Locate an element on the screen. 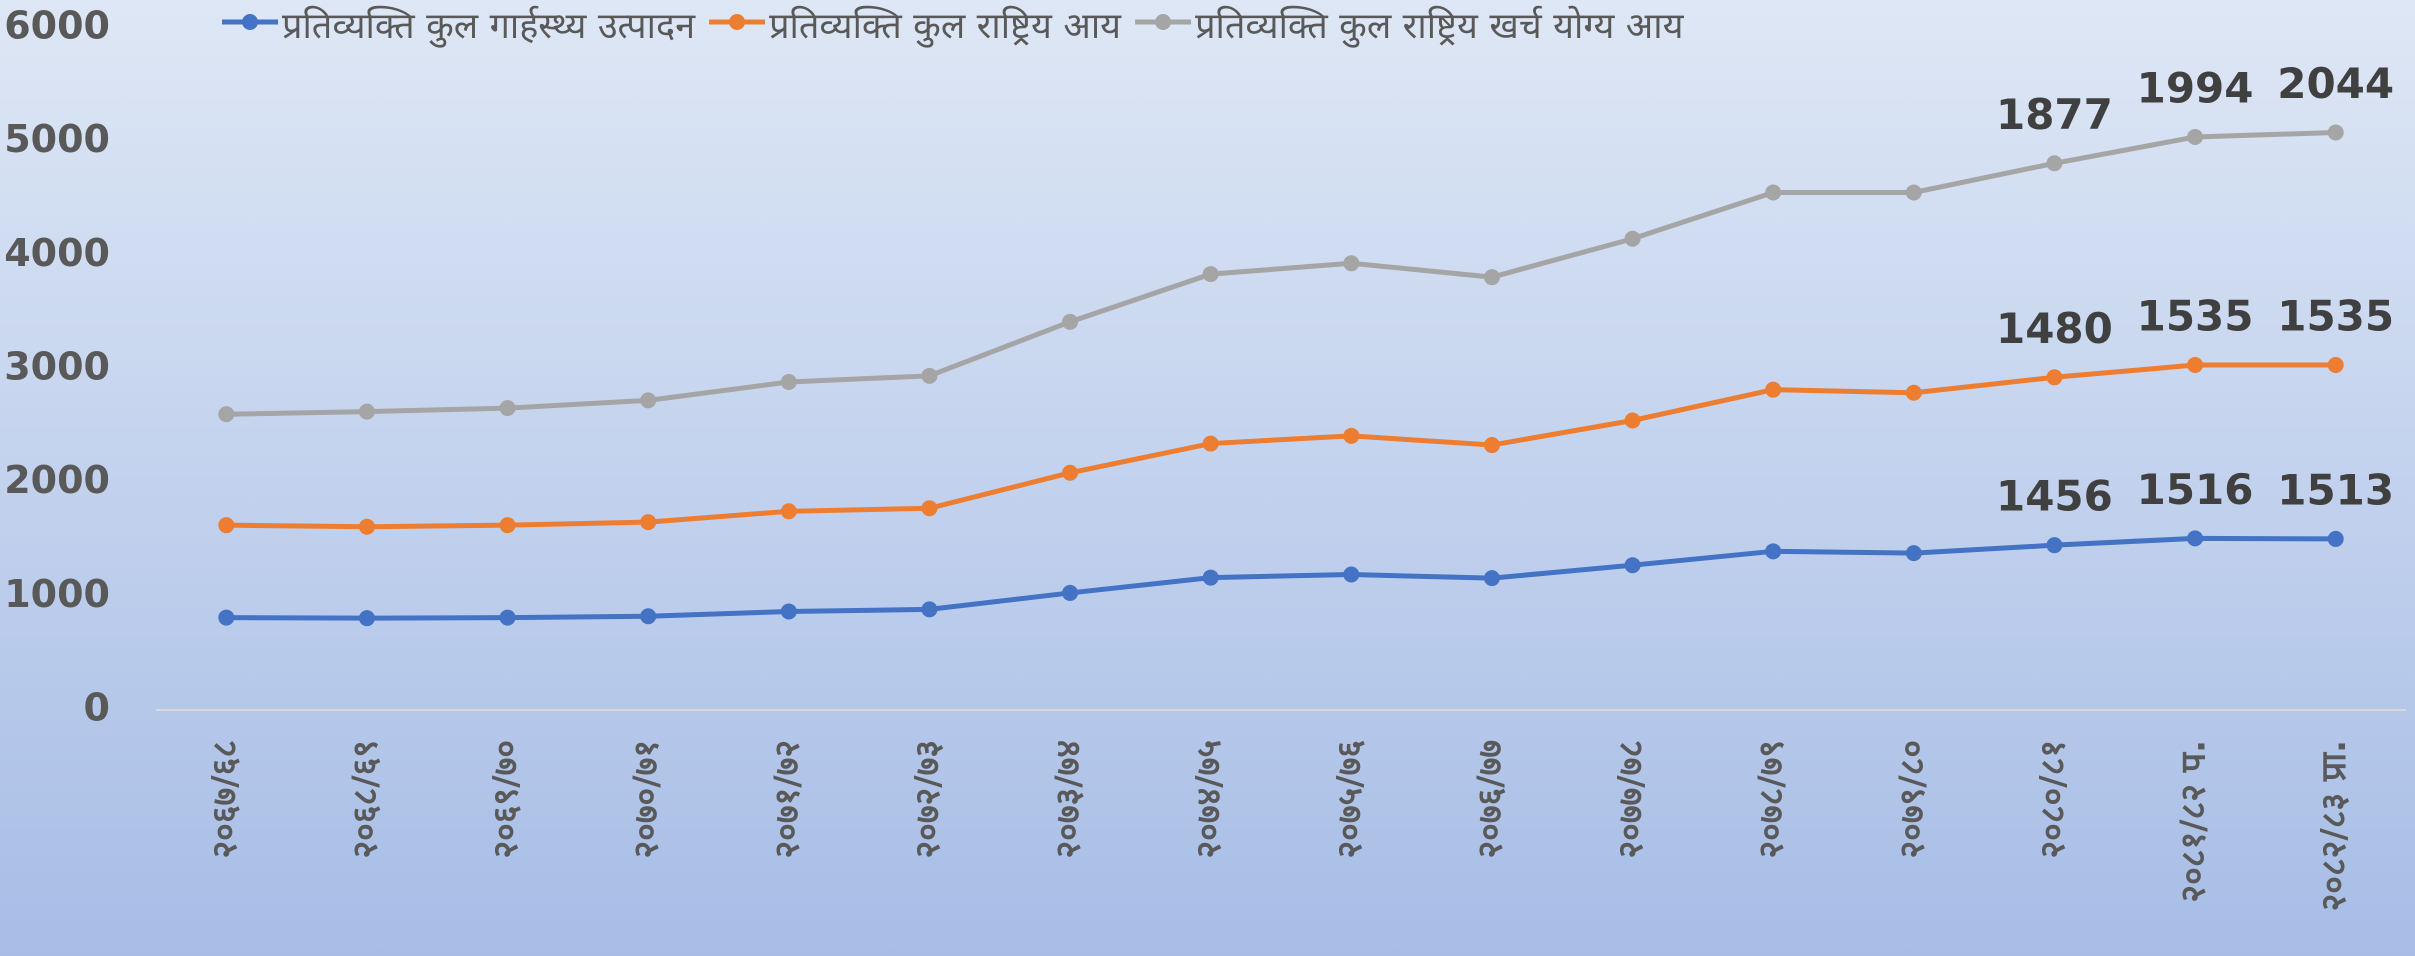 This screenshot has height=956, width=2415. y-tick-label: 4000 is located at coordinates (57, 253).